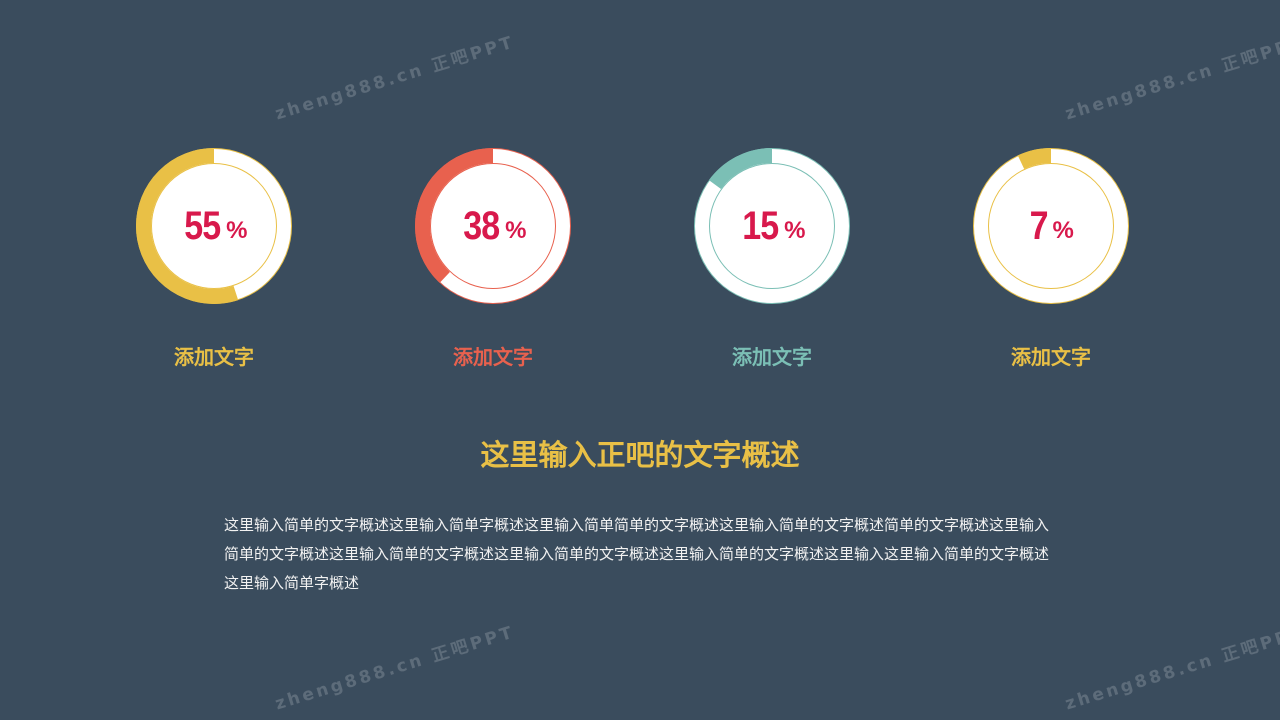 Image resolution: width=1280 pixels, height=720 pixels. What do you see at coordinates (1039, 225) in the screenshot?
I see `percent-number: 7` at bounding box center [1039, 225].